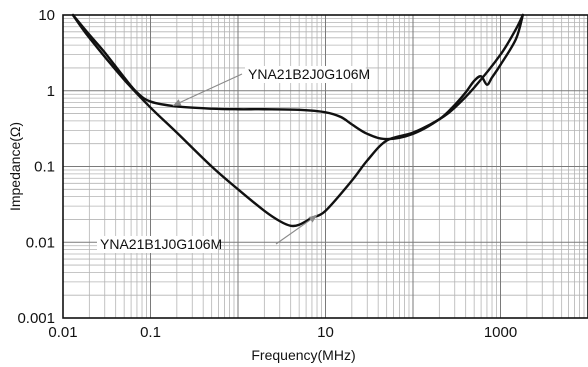 This screenshot has width=588, height=367. Describe the element at coordinates (40, 242) in the screenshot. I see `y-tick-label: 0.01` at that location.